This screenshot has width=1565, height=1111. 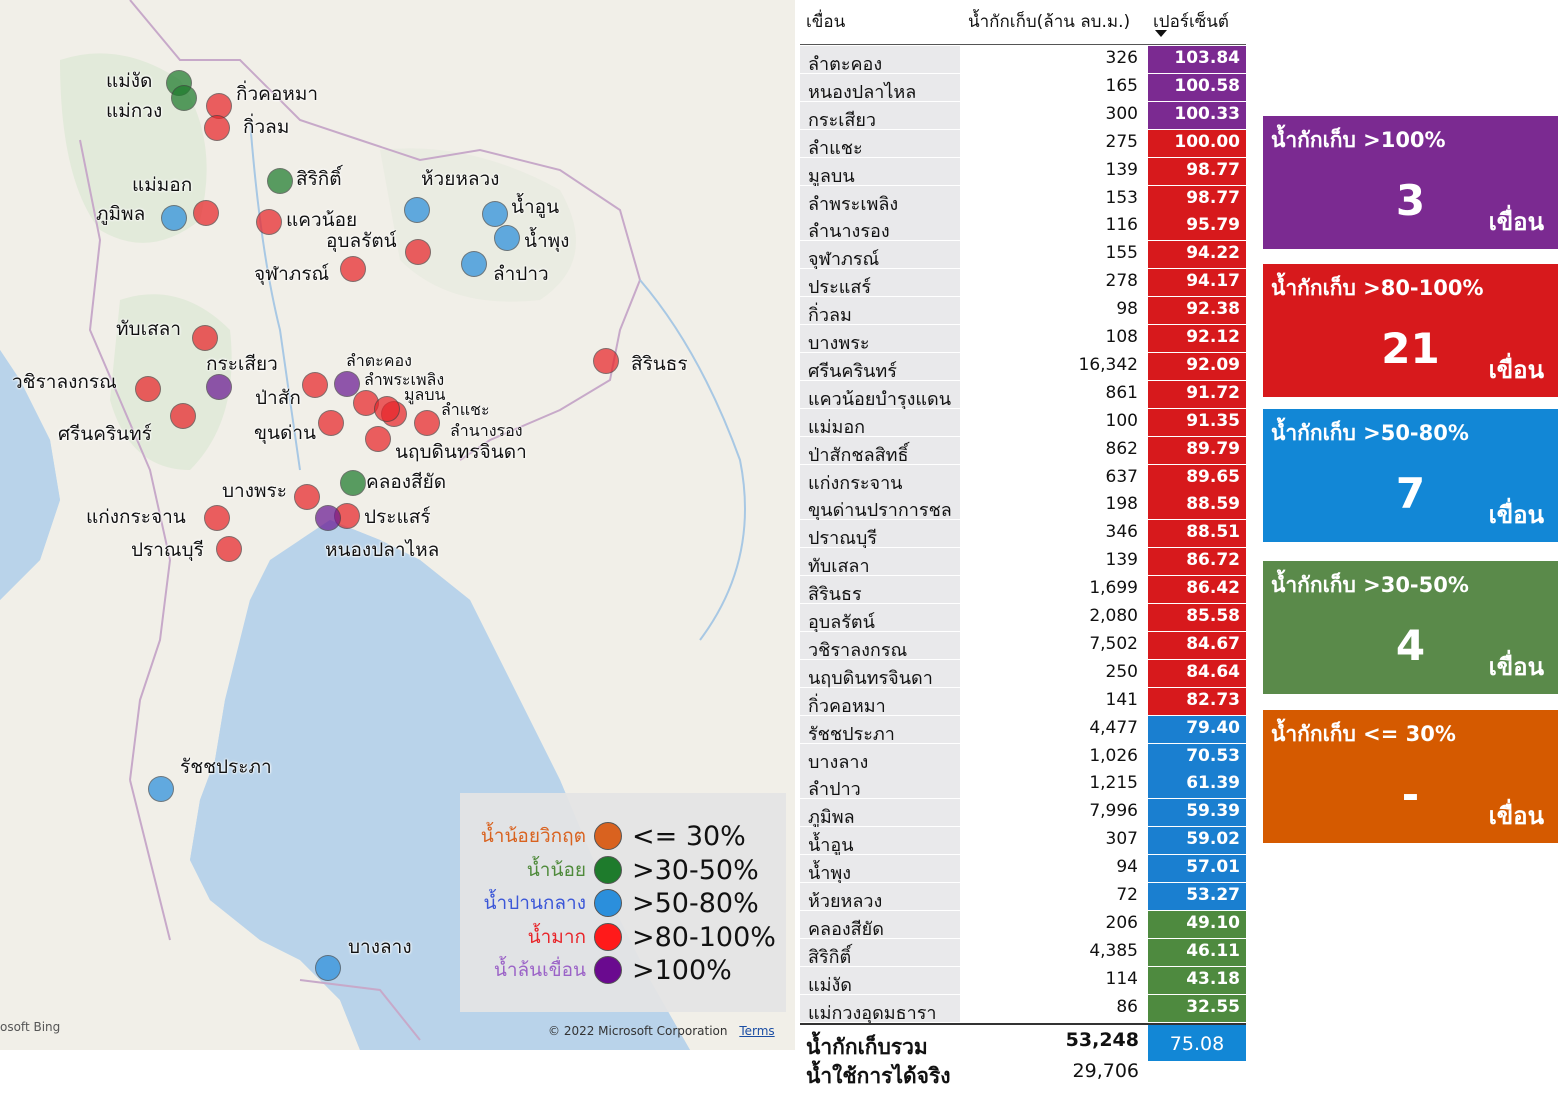 I want to click on table-row: รัชชประภา 4,477 79.40, so click(x=1023, y=730).